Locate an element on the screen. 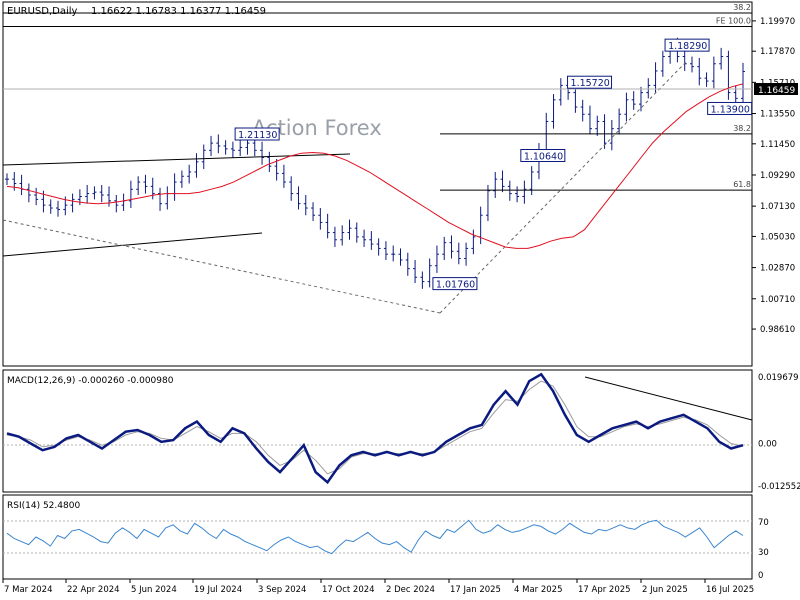  rsi-tick-label: 0 is located at coordinates (760, 576).